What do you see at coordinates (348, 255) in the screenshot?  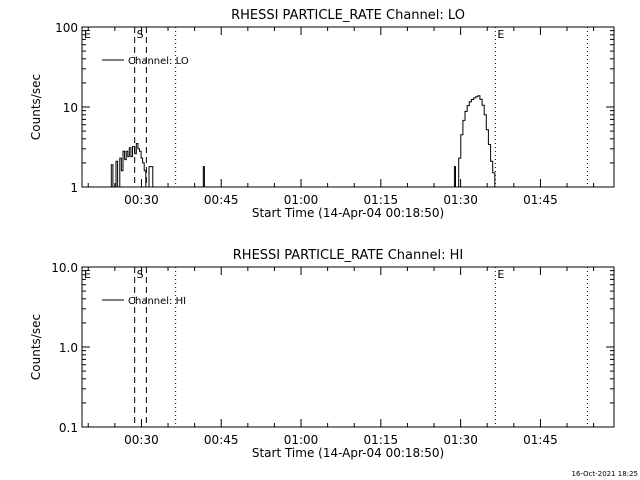 I see `chart-title: RHESSI PARTICLE_RATE Channel: HI` at bounding box center [348, 255].